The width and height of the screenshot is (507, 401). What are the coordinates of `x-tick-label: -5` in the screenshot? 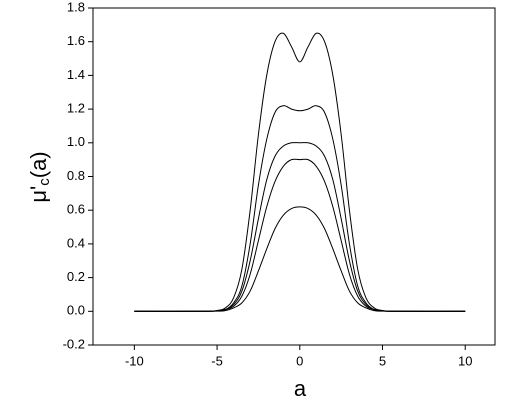 It's located at (217, 360).